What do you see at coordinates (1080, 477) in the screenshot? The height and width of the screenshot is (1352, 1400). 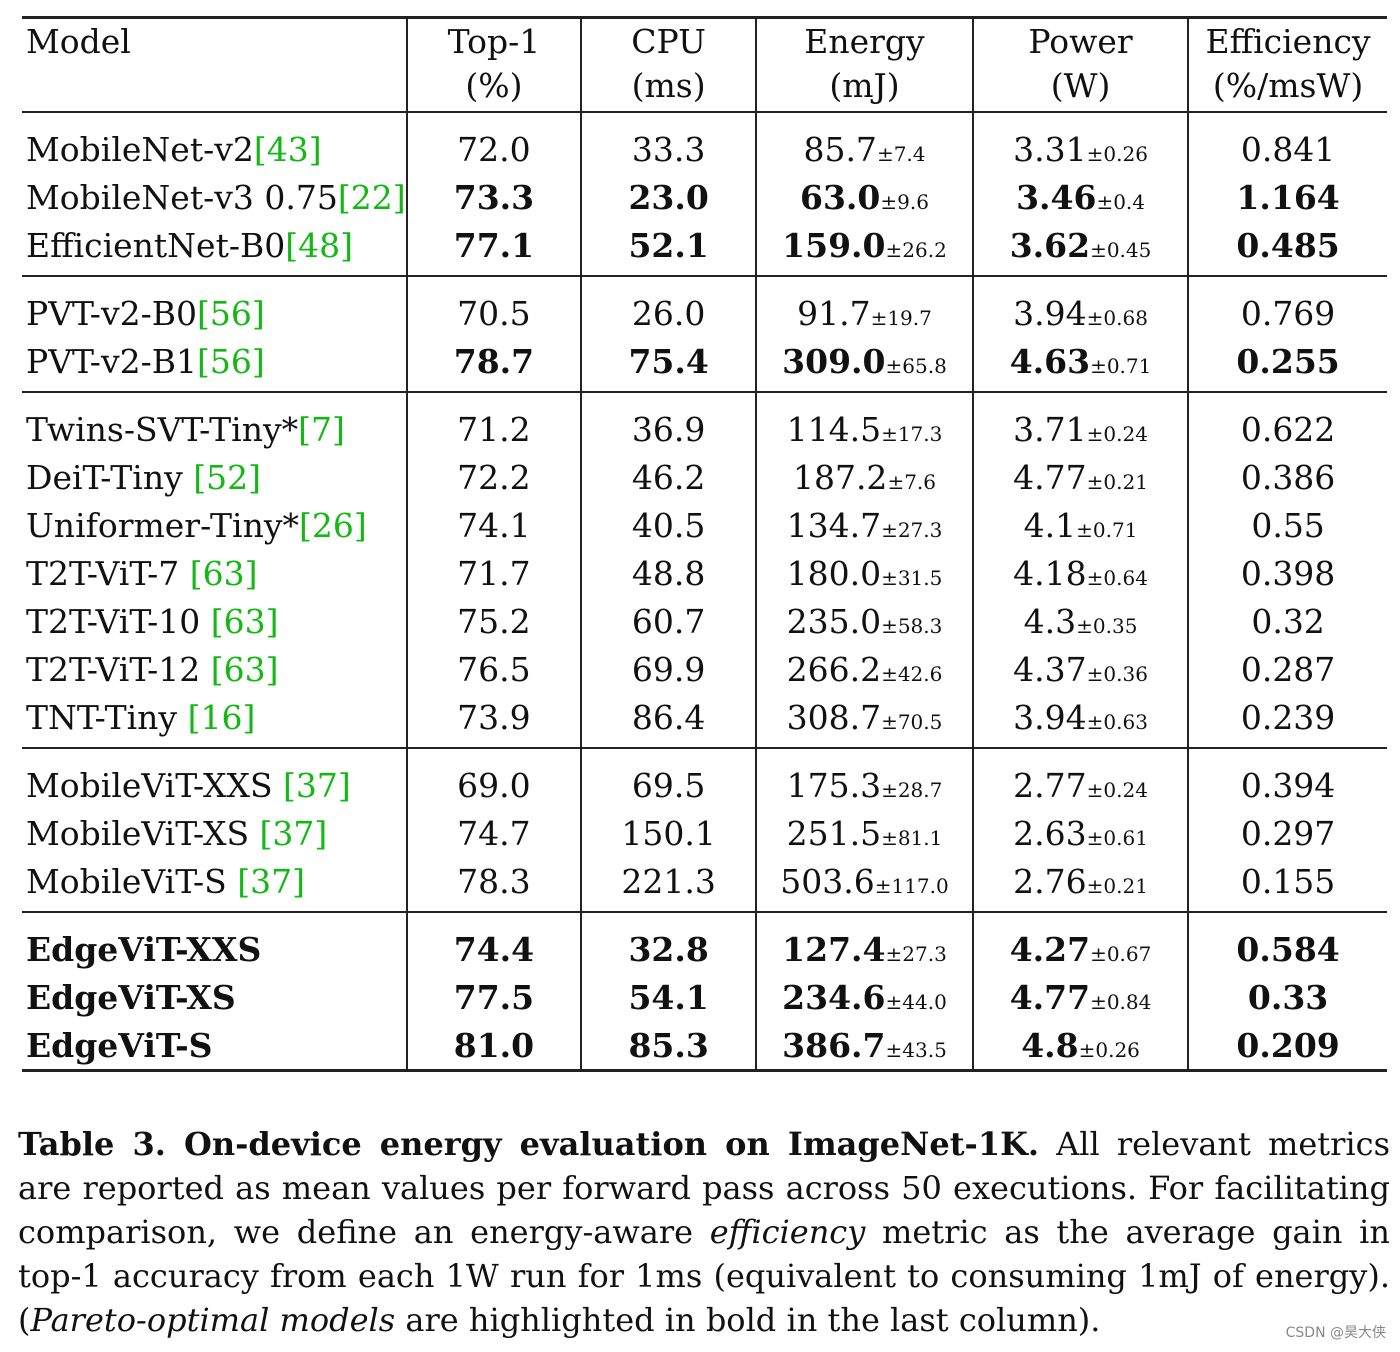 I see `cell-power: 4.77±0.21` at bounding box center [1080, 477].